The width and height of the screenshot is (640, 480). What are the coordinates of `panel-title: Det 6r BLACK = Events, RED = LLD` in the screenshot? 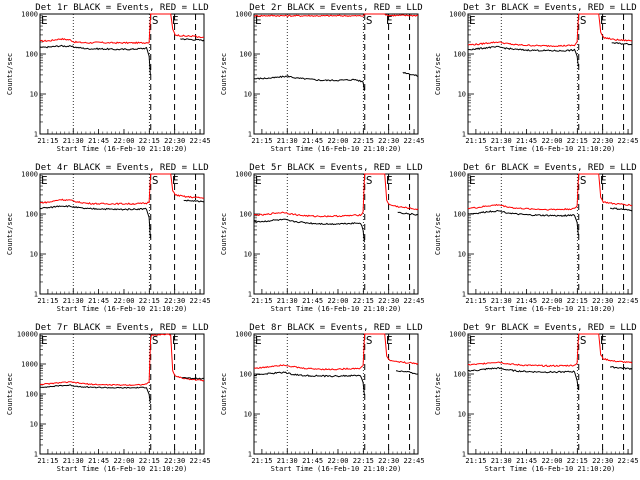 It's located at (549, 168).